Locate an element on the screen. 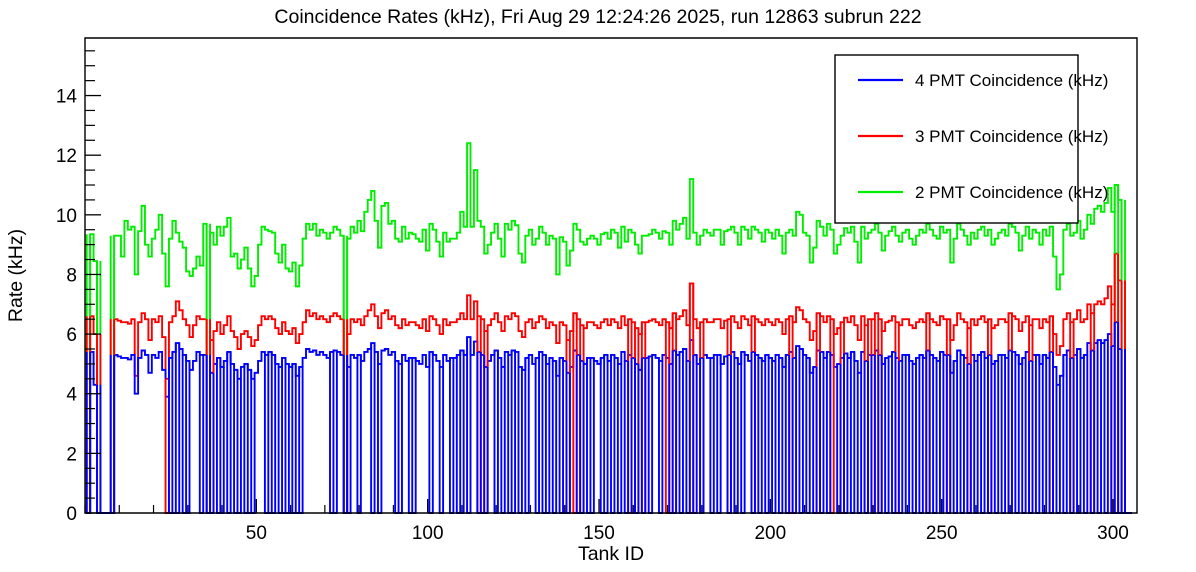  legend-frame is located at coordinates (956, 139).